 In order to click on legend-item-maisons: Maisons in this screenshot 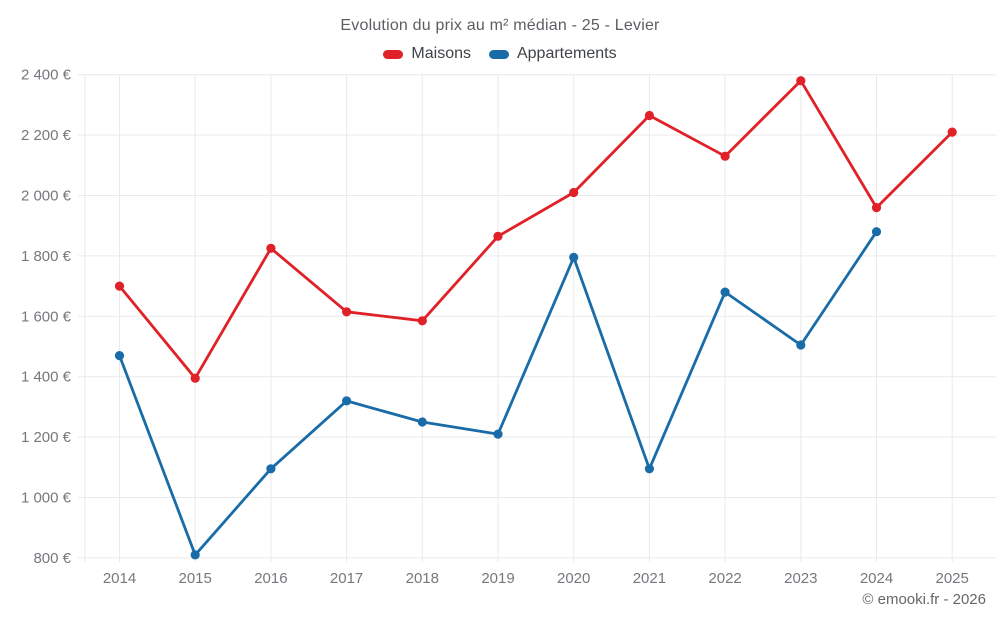, I will do `click(427, 54)`.